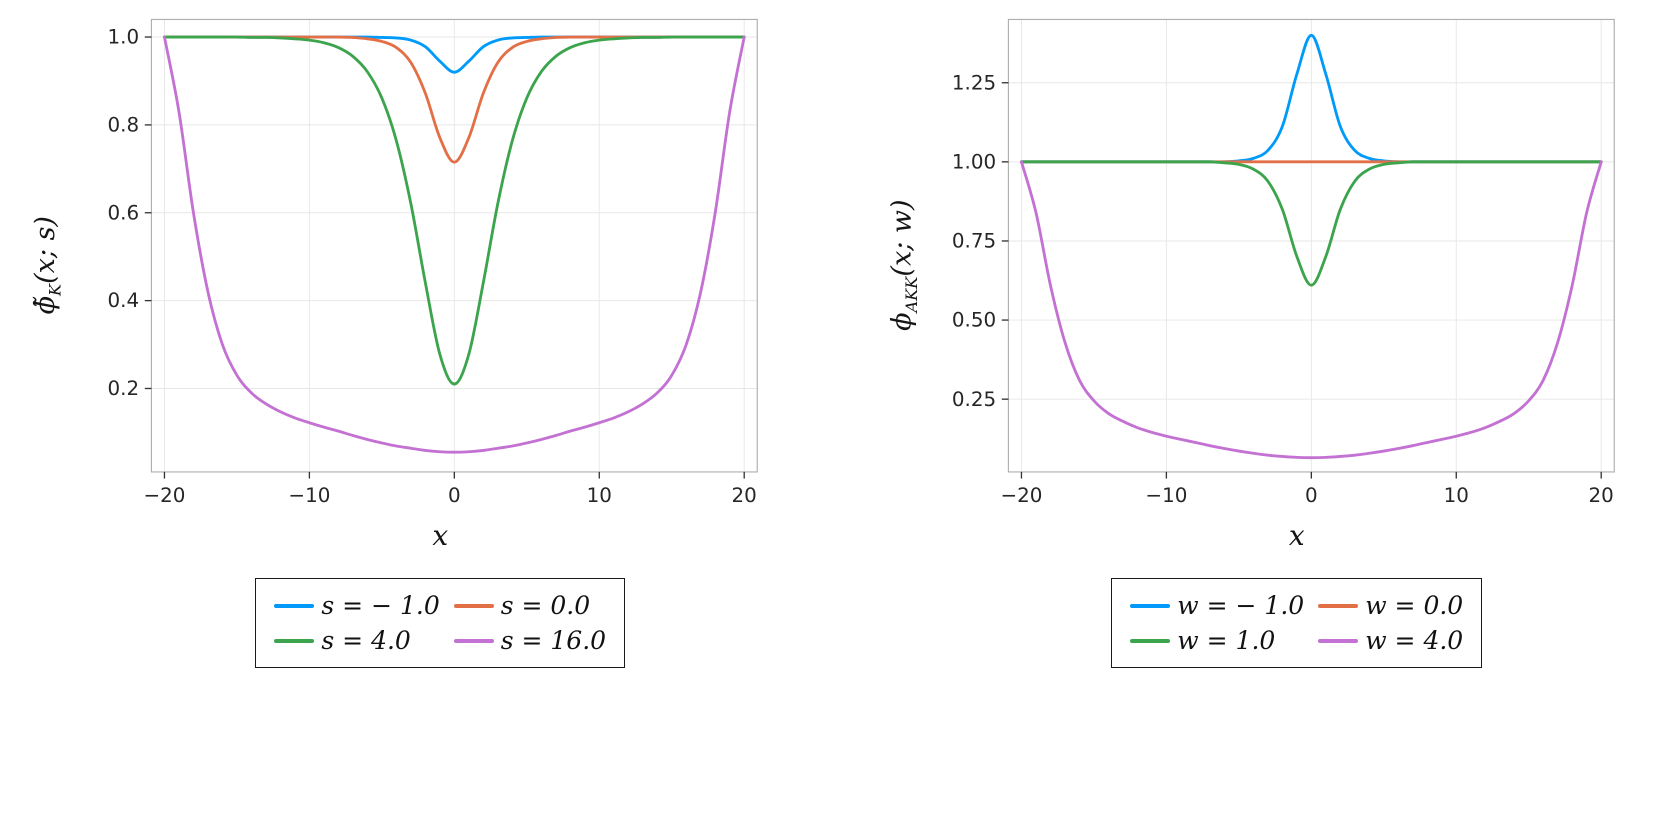  What do you see at coordinates (366, 641) in the screenshot?
I see `legend-label: s = 4.0` at bounding box center [366, 641].